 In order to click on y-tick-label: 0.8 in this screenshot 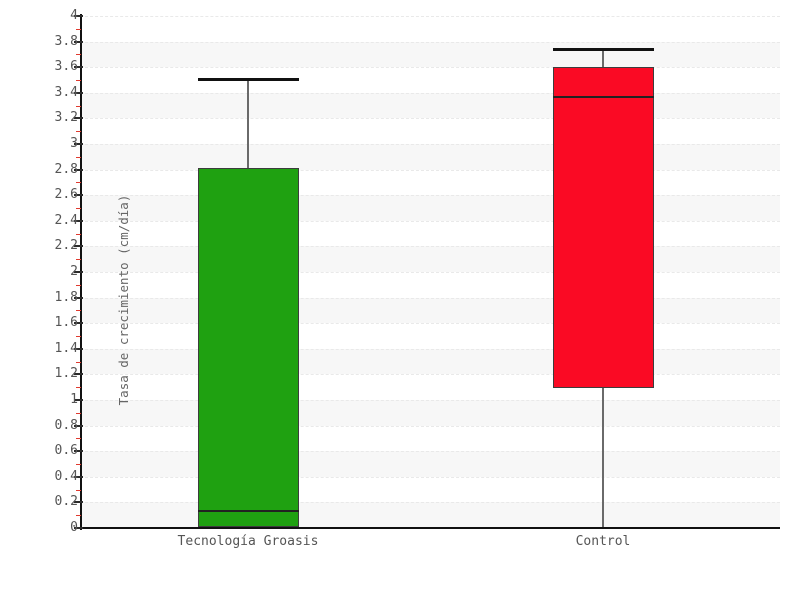, I will do `click(66, 425)`.